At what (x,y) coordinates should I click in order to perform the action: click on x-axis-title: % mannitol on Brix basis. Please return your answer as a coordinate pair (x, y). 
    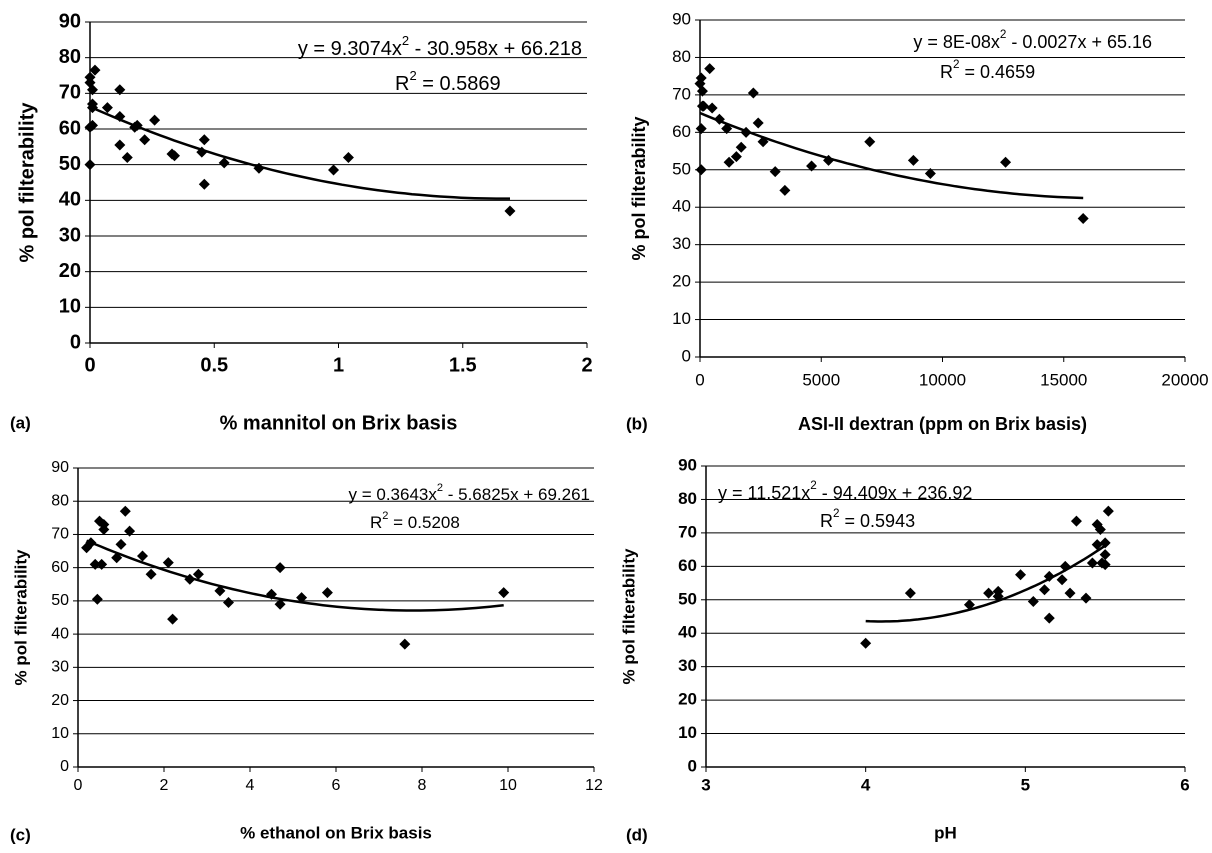
    Looking at the image, I should click on (339, 423).